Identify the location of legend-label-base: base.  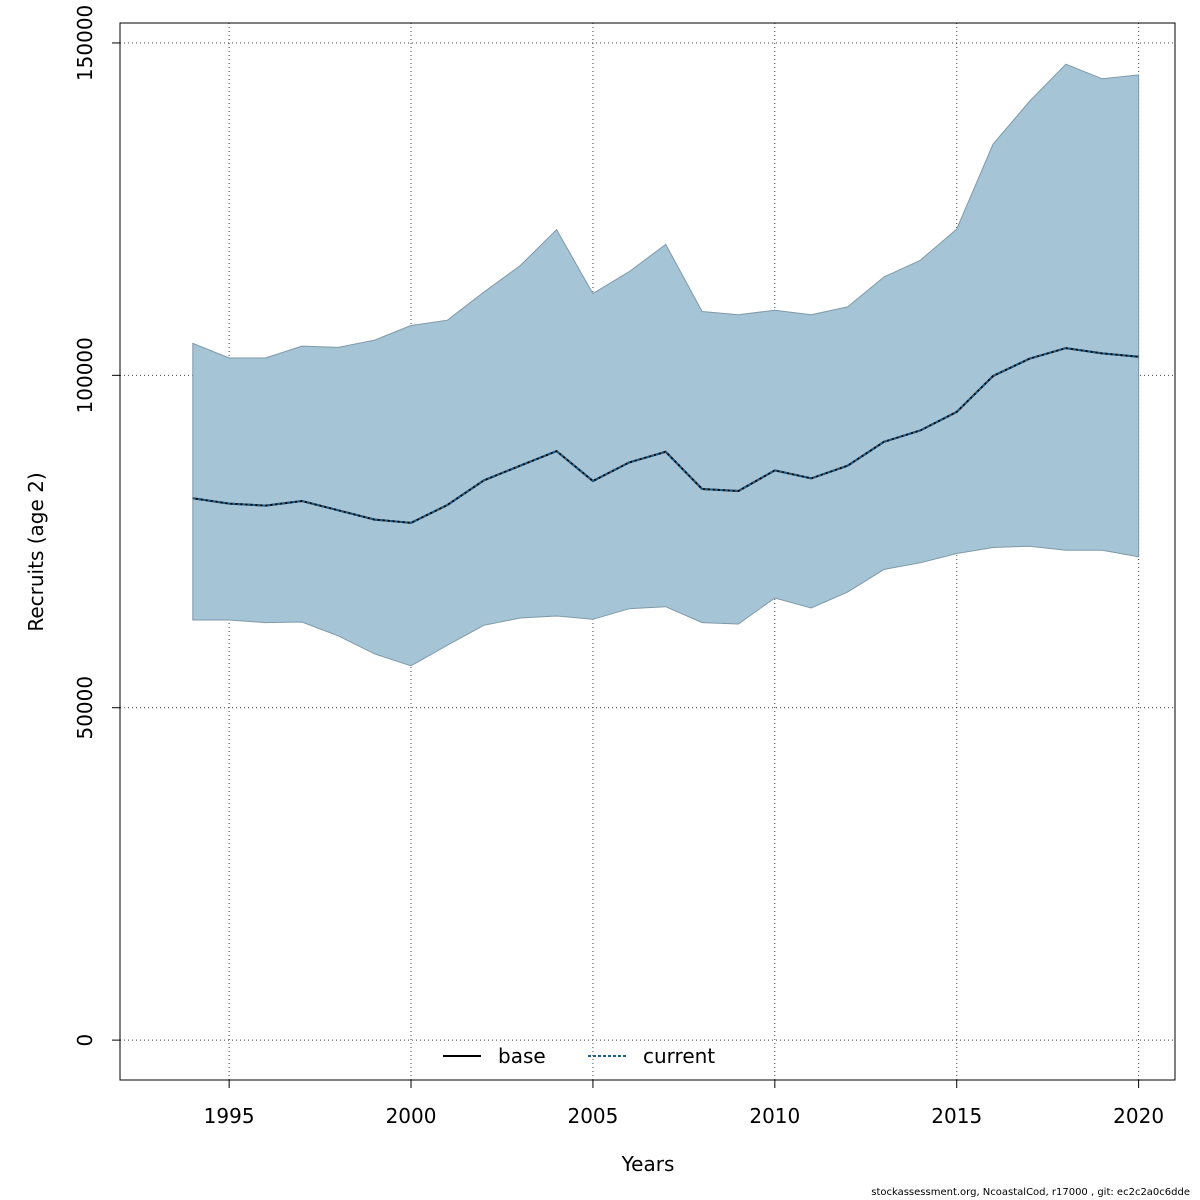
(522, 1056).